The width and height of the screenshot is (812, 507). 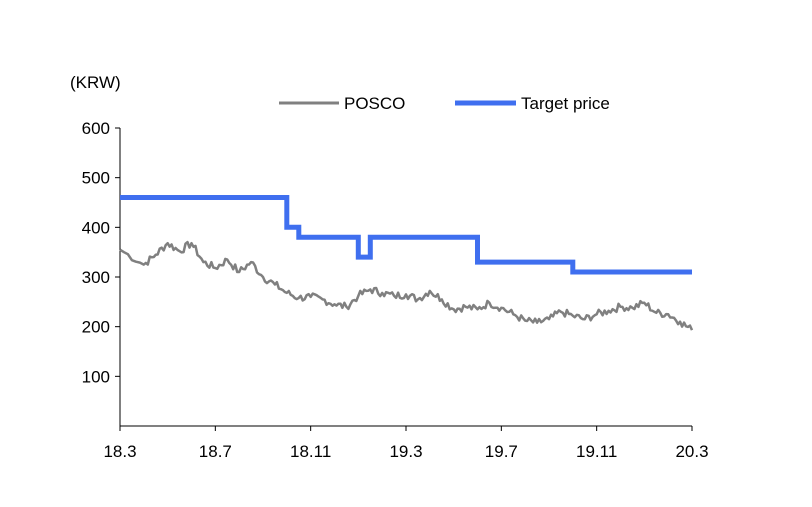 I want to click on y-tick-label: 100, so click(x=96, y=376).